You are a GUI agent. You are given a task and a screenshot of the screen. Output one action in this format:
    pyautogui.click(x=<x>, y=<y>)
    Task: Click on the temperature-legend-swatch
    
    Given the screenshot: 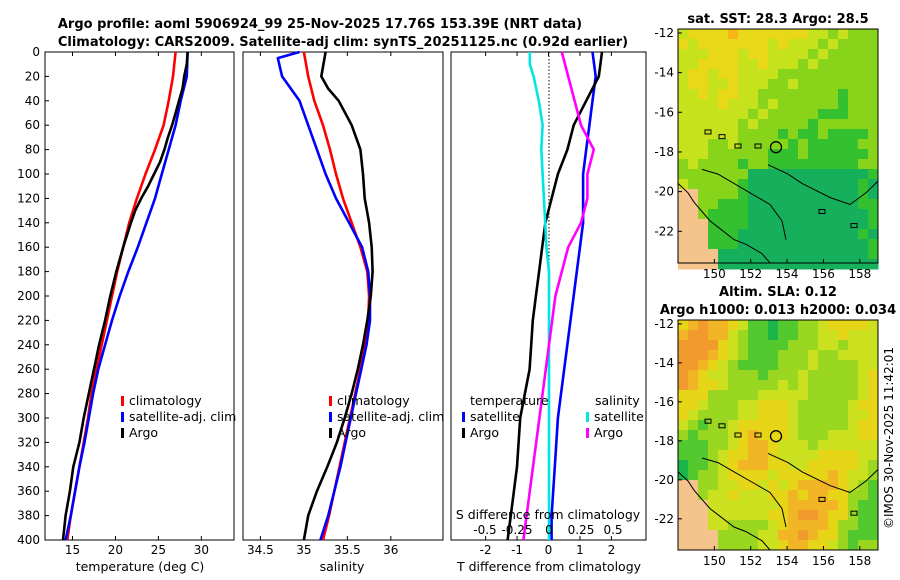 What is the action you would take?
    pyautogui.click(x=122, y=433)
    